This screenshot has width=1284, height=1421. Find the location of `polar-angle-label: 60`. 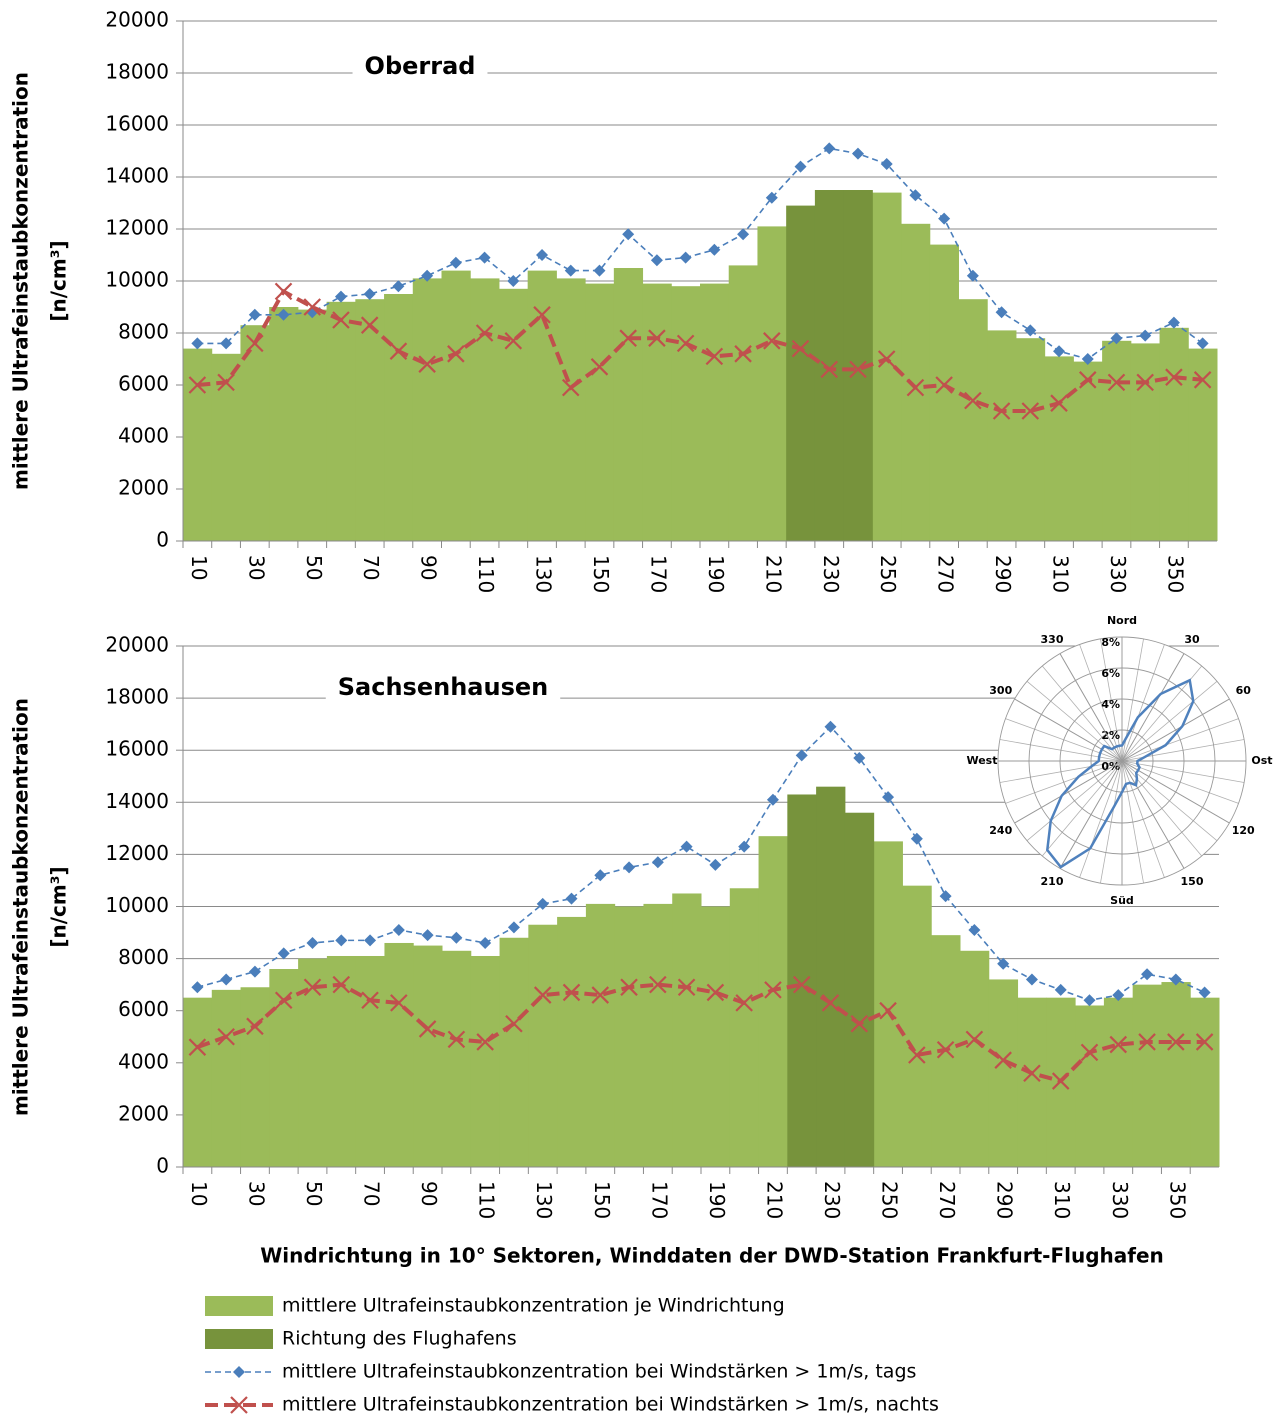

polar-angle-label: 60 is located at coordinates (1244, 690).